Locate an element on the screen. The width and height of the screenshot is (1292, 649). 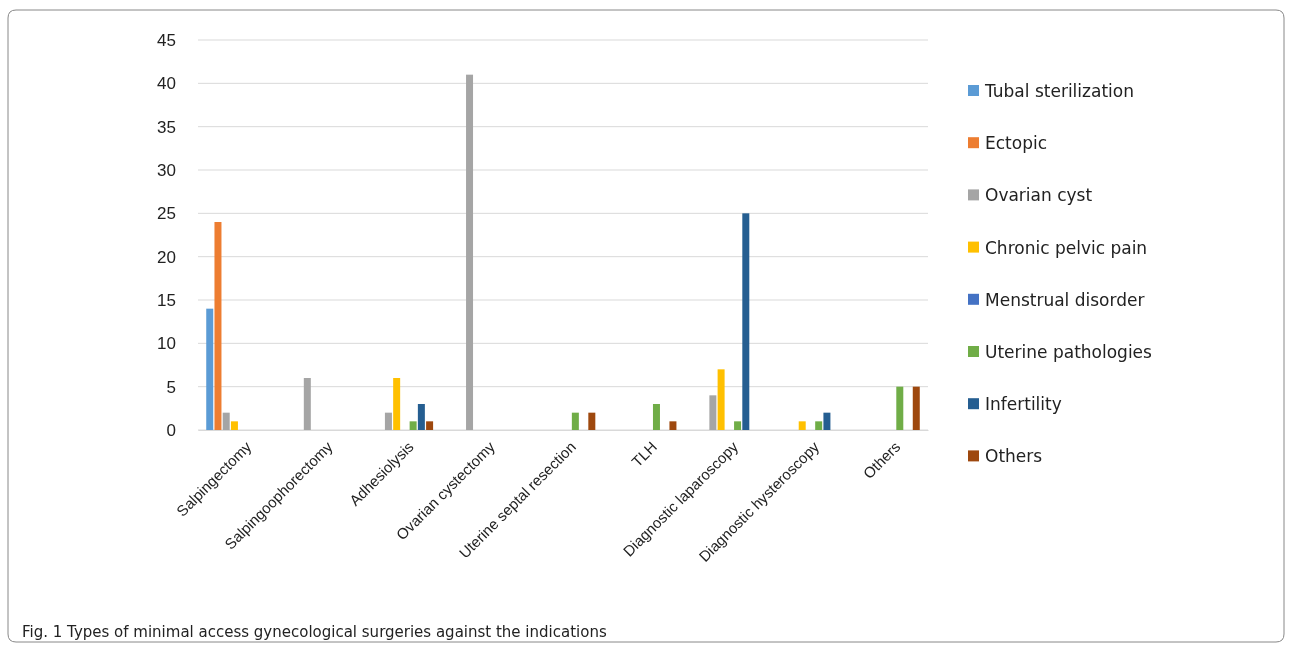
legend-label: Uterine pathologies is located at coordinates (1069, 351).